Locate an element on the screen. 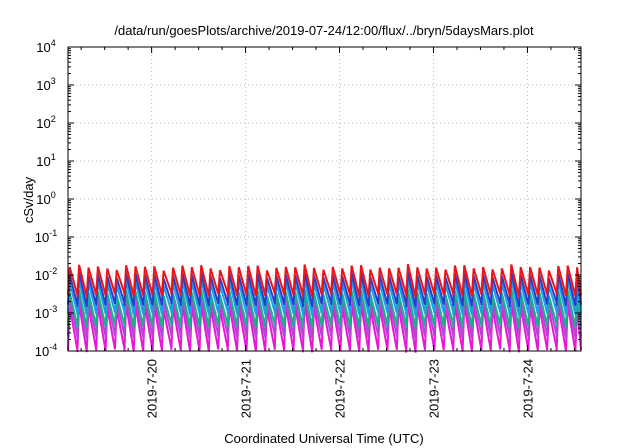  y-tick-label: 10⁰ is located at coordinates (45, 198).